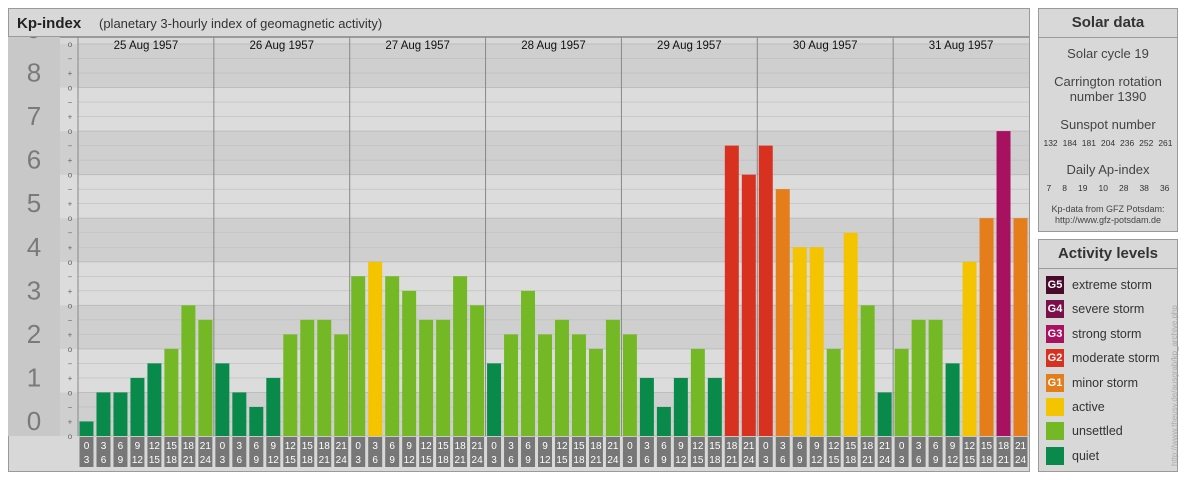 This screenshot has height=480, width=1184. I want to click on solar-cycle: Solar cycle 19, so click(1108, 53).